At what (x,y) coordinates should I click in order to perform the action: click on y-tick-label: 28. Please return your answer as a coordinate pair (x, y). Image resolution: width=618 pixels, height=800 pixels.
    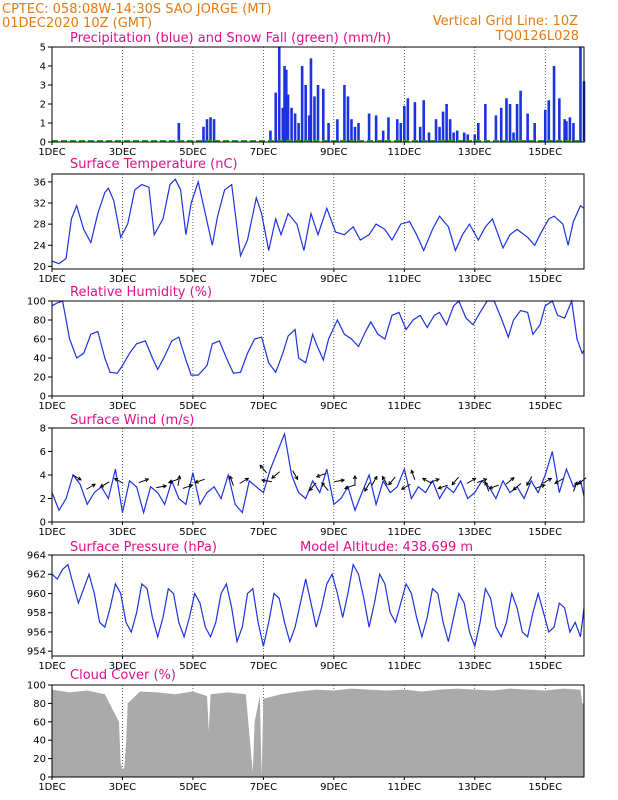
    Looking at the image, I should click on (39, 225).